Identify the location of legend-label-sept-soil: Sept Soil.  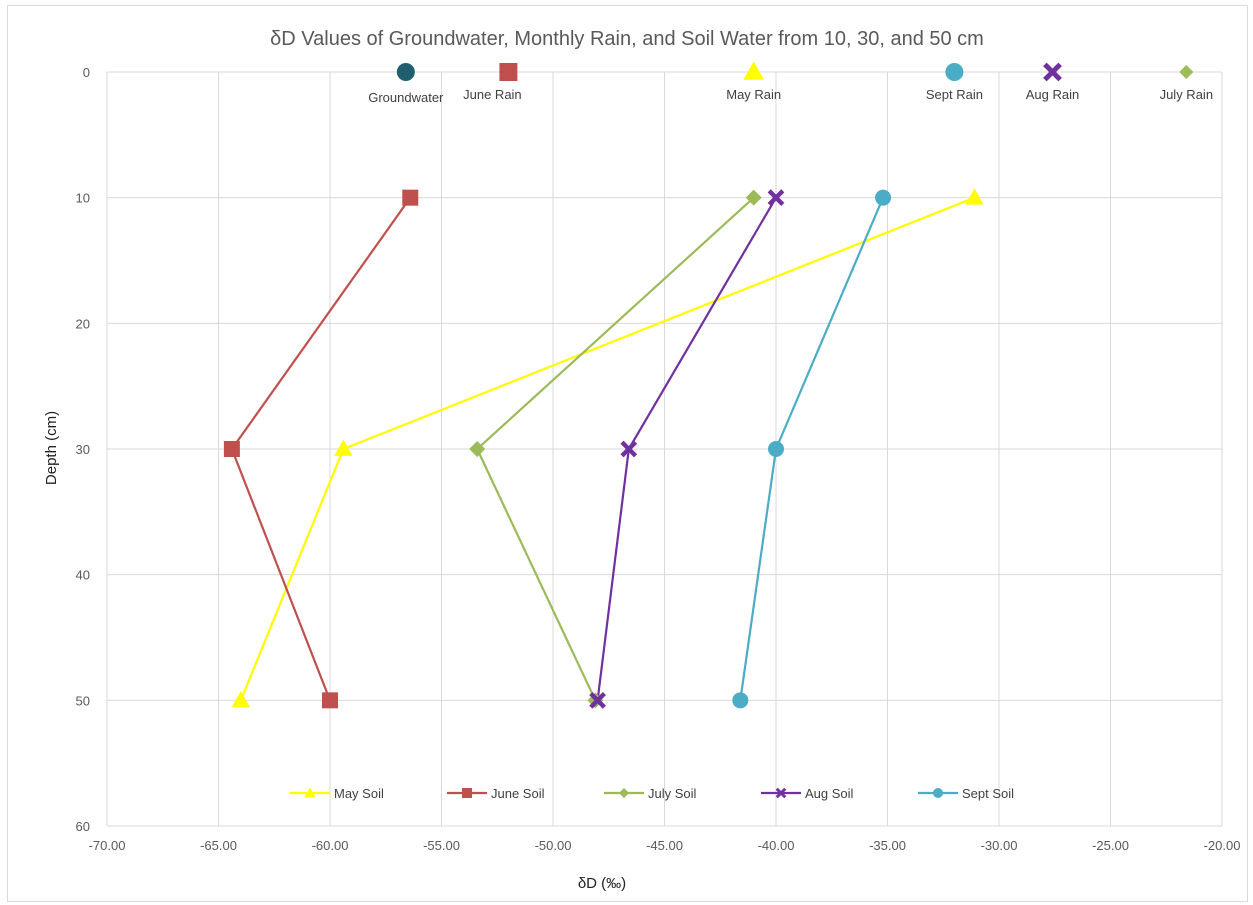
(988, 793).